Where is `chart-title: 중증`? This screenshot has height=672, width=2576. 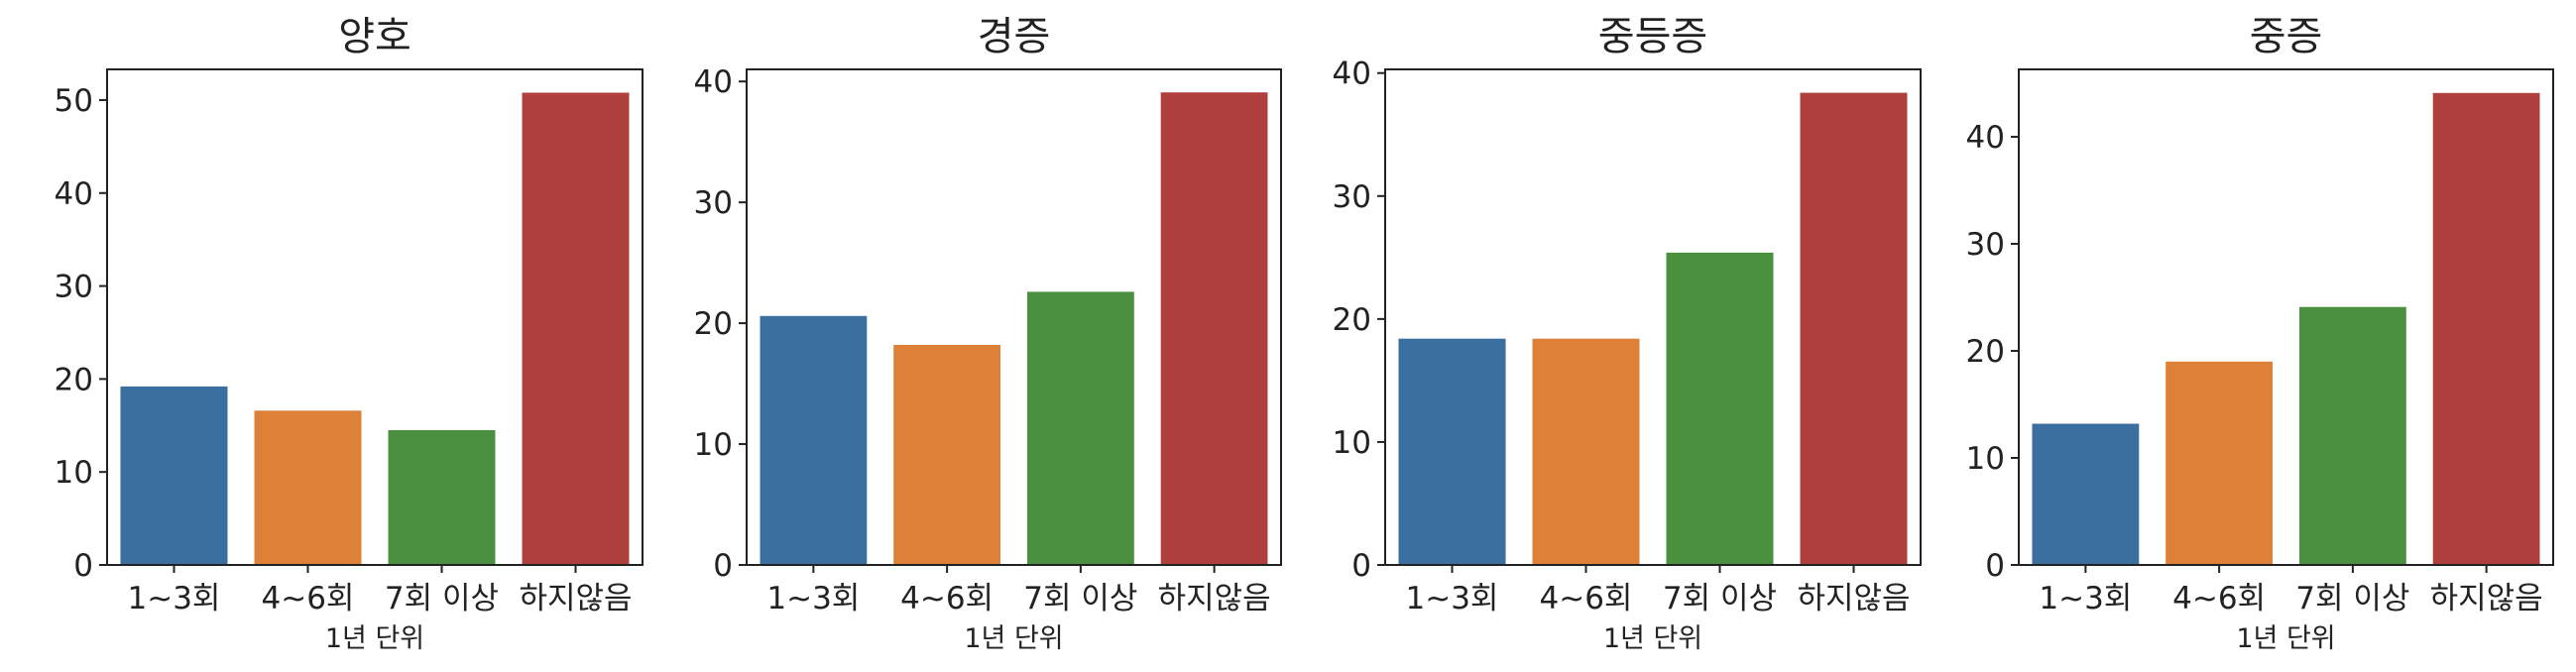
chart-title: 중증 is located at coordinates (2286, 36).